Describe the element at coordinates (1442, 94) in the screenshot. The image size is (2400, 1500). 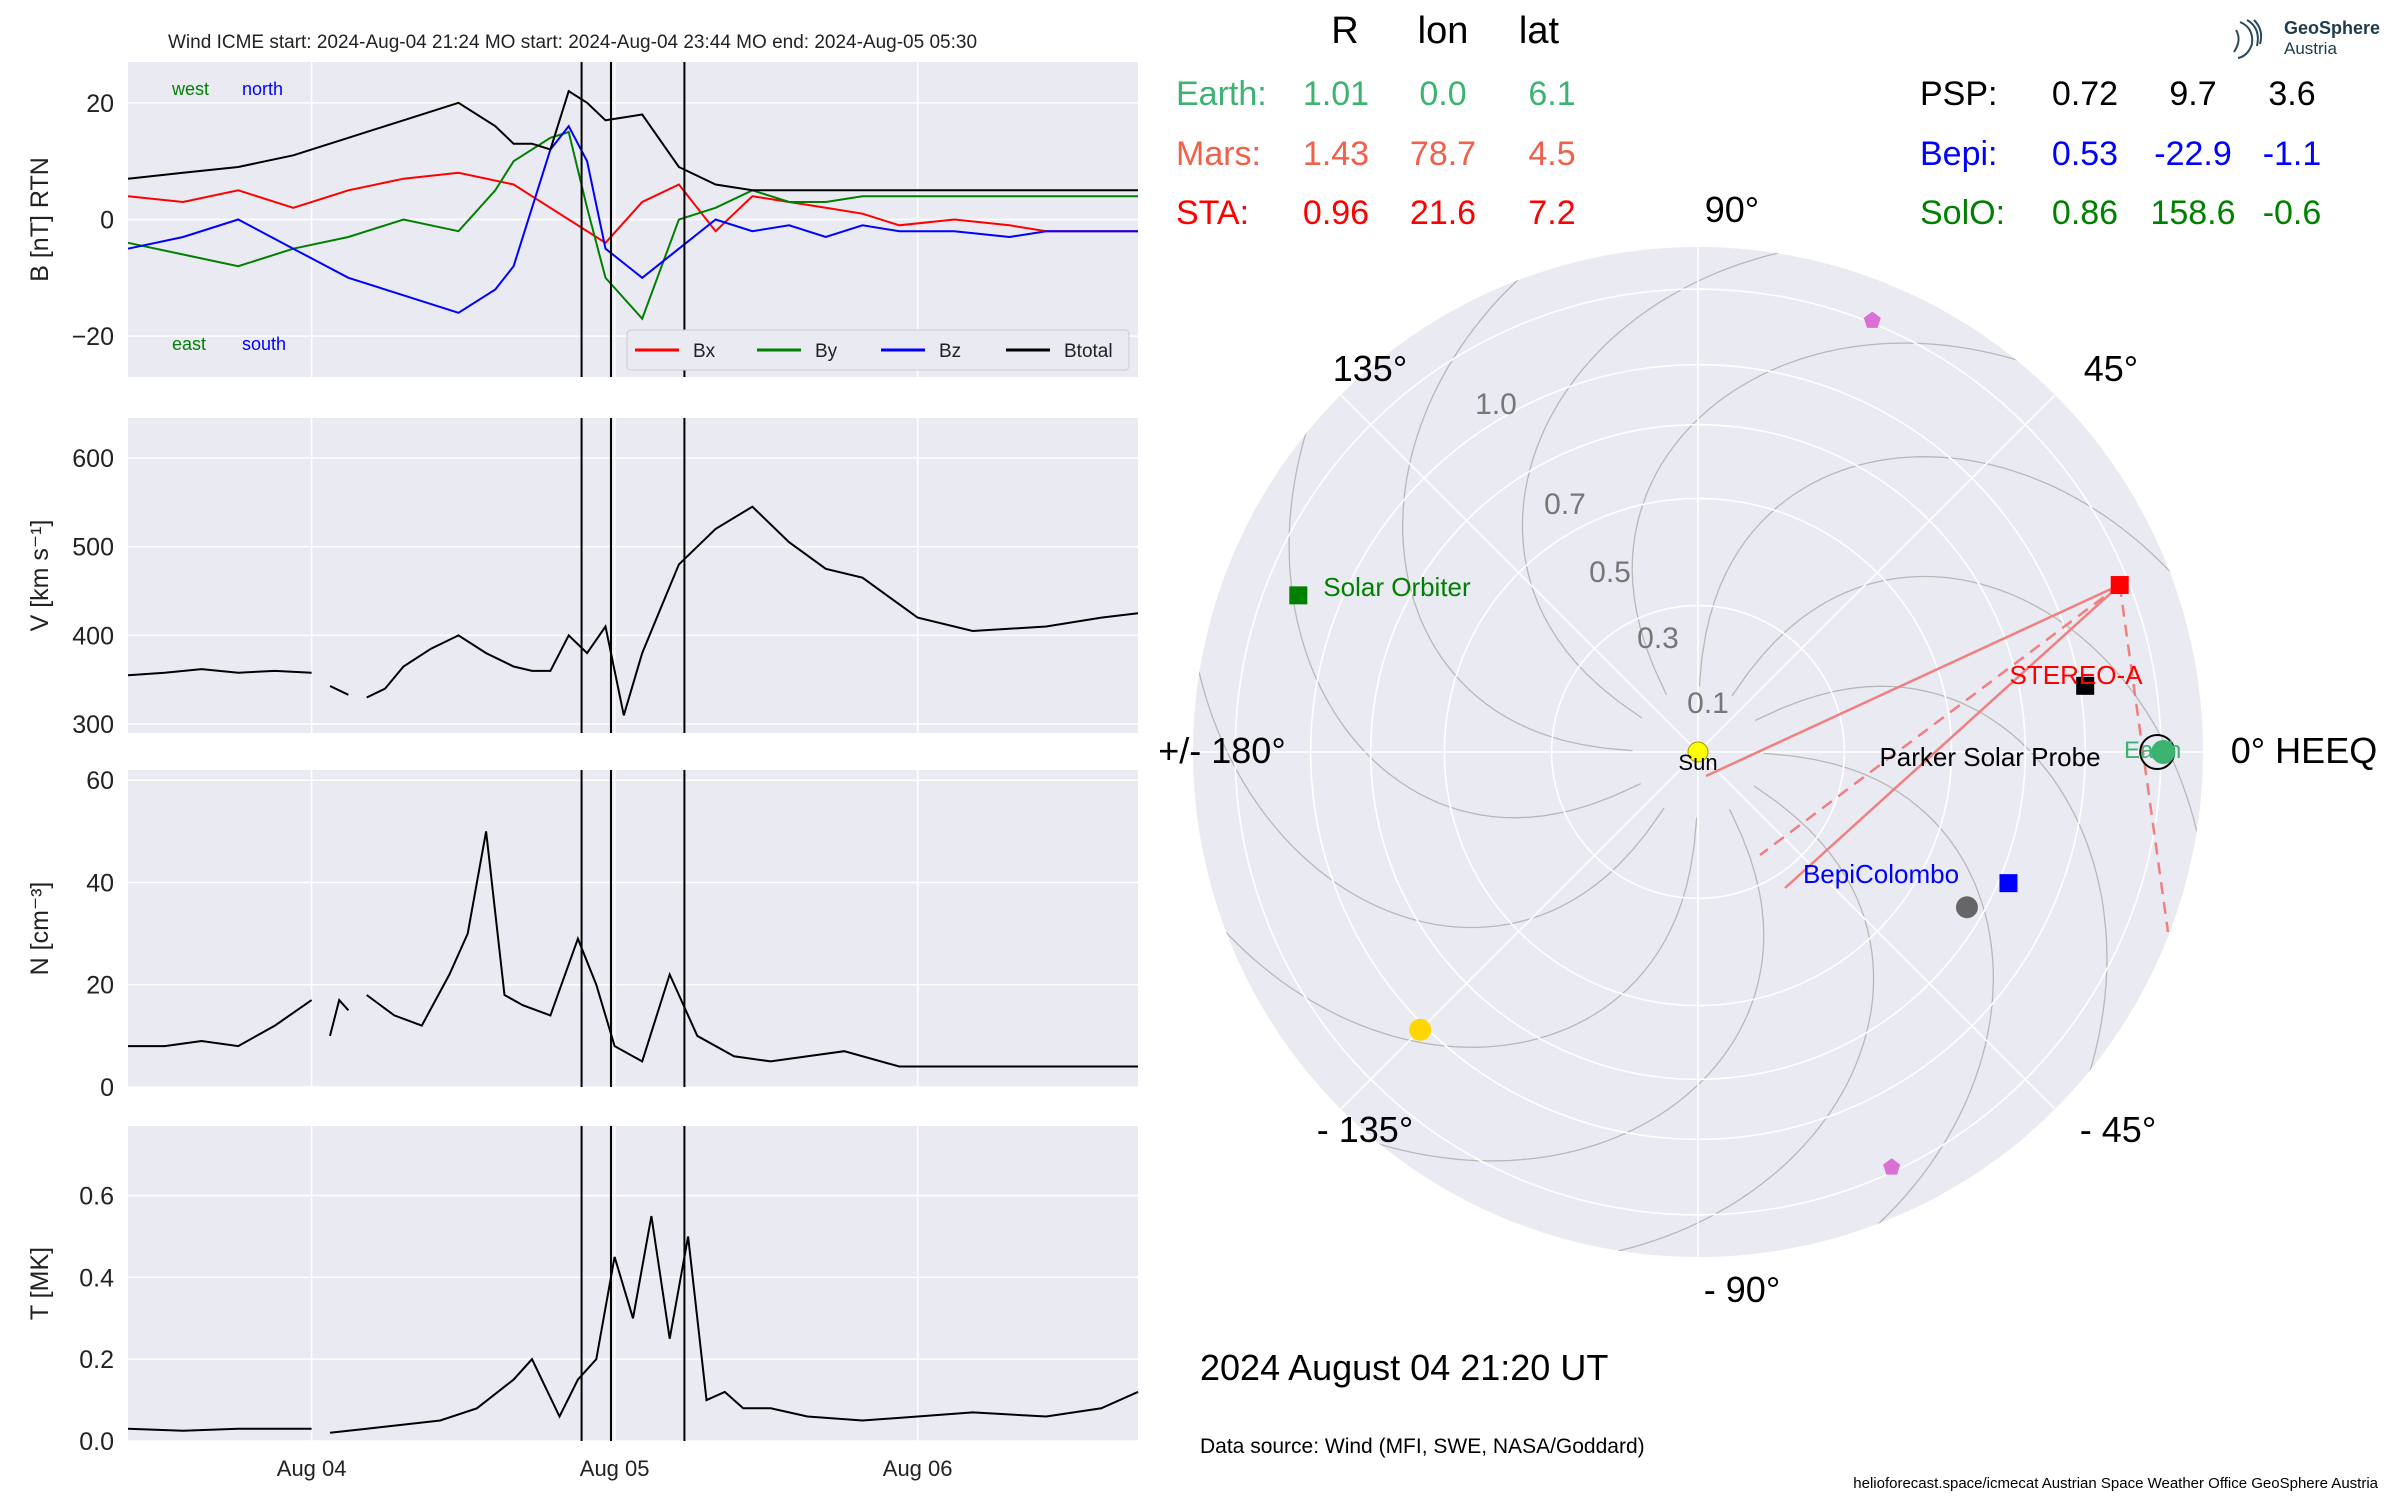
I see `table-cell-lon: 0.0` at that location.